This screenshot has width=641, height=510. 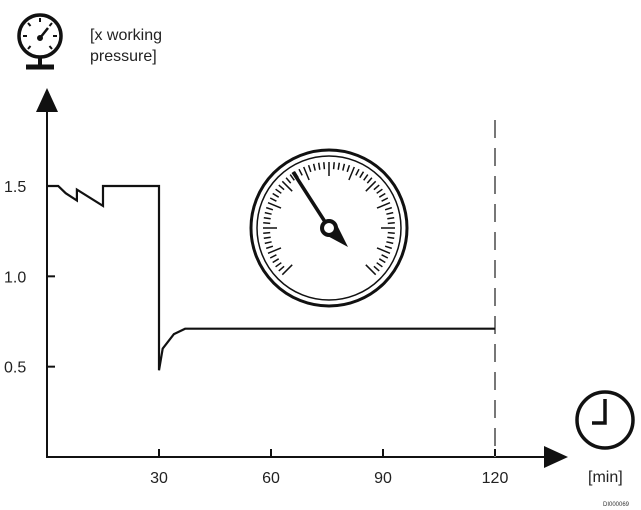 I want to click on x-tick-label: 90, so click(x=383, y=478).